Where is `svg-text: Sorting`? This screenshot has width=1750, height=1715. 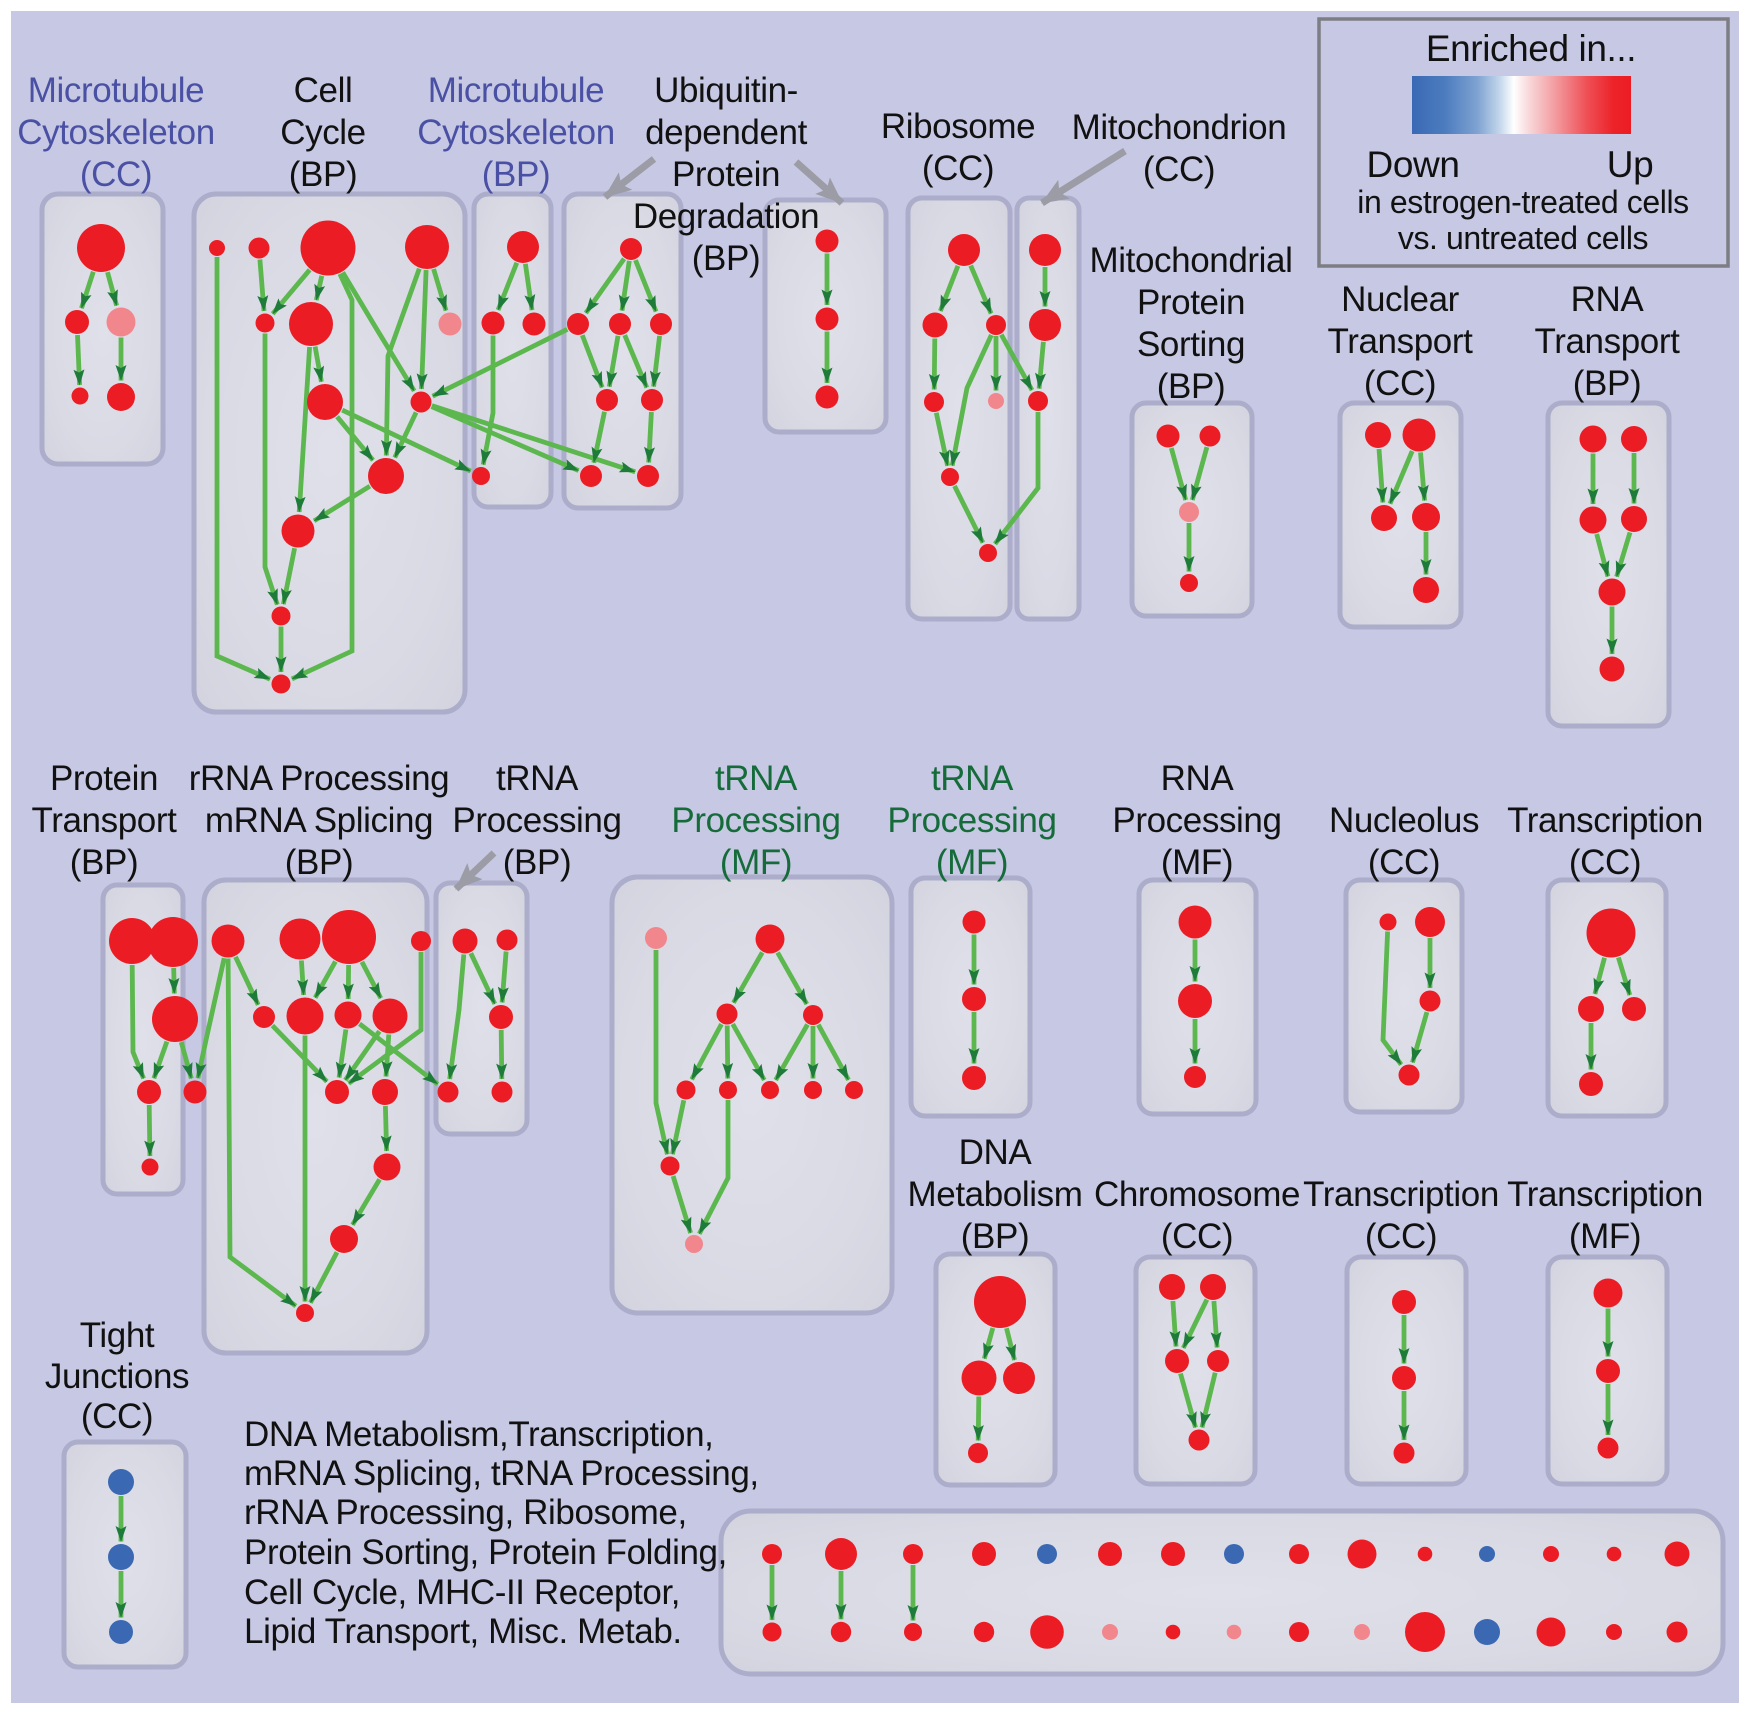 svg-text: Sorting is located at coordinates (1191, 344).